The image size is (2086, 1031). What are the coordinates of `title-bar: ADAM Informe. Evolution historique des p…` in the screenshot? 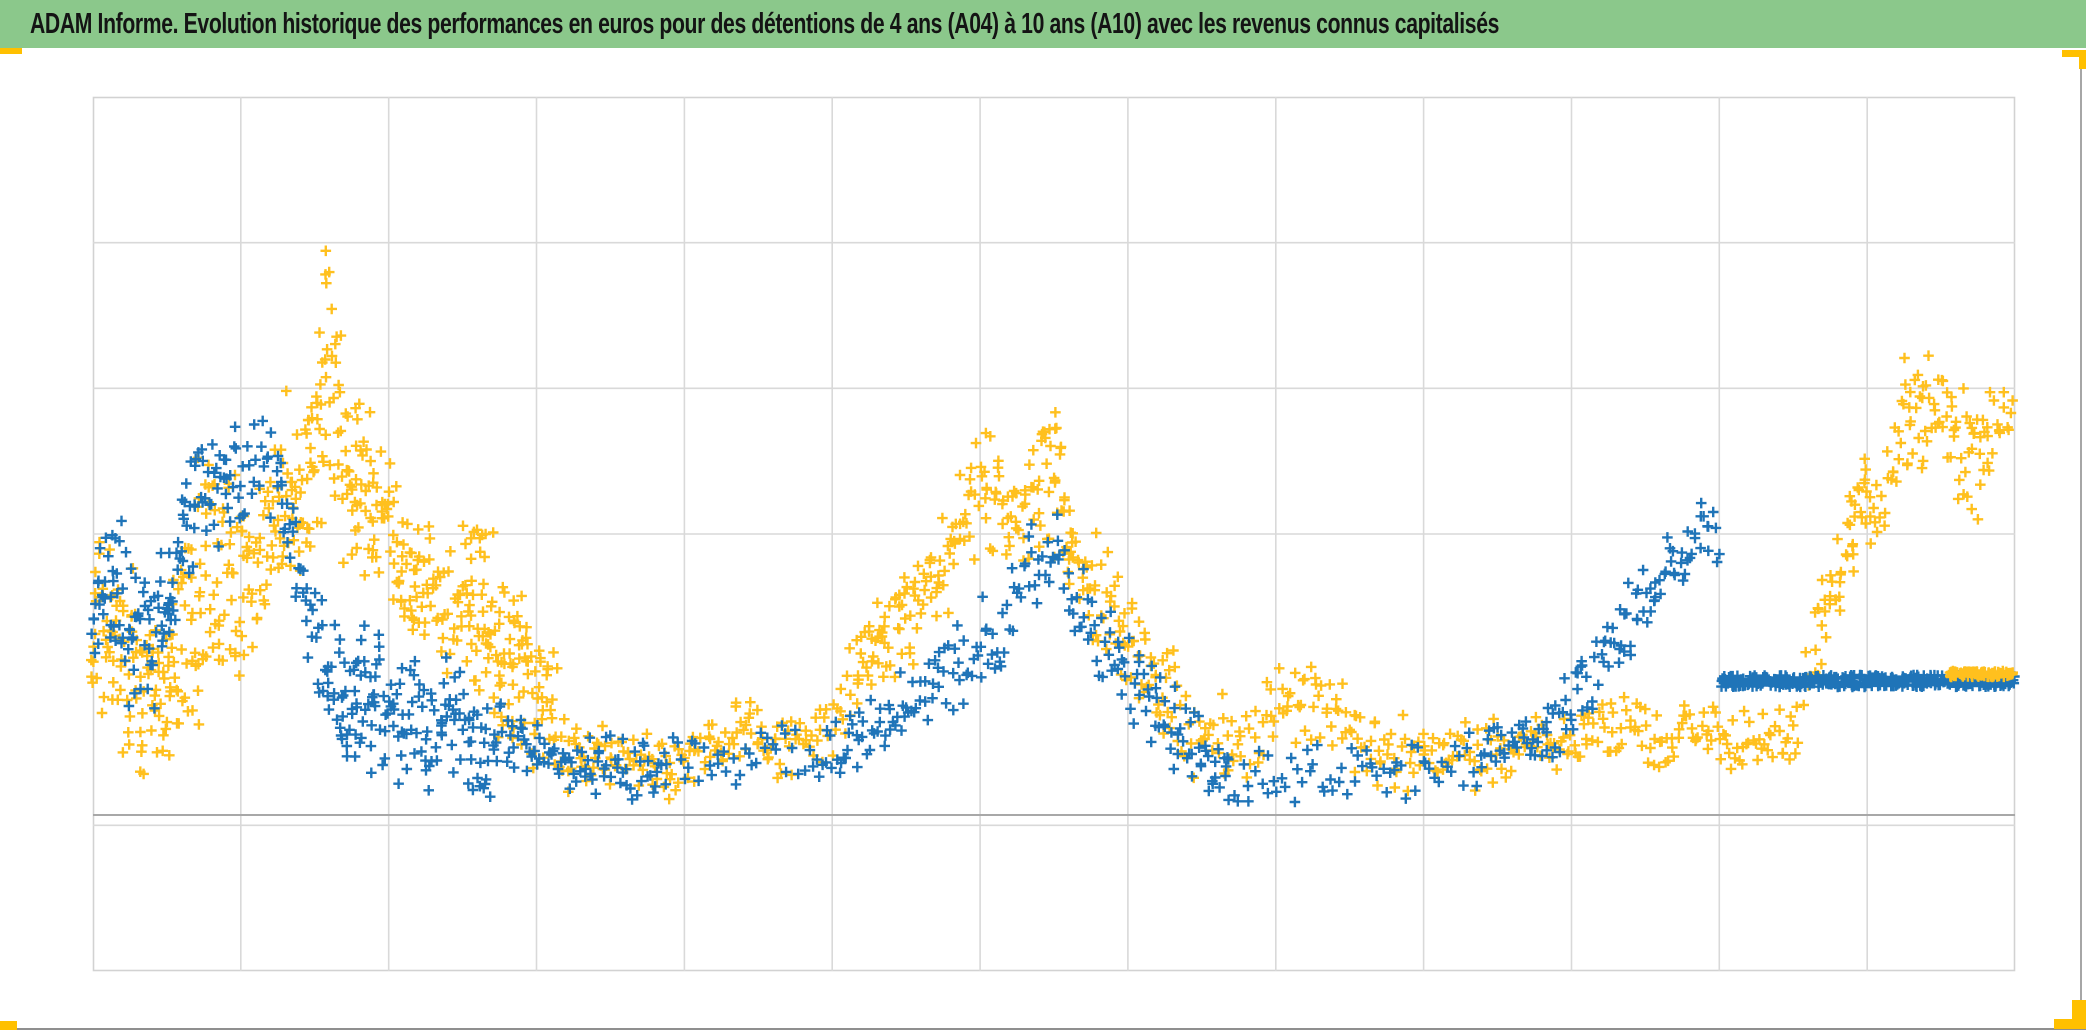 It's located at (1043, 24).